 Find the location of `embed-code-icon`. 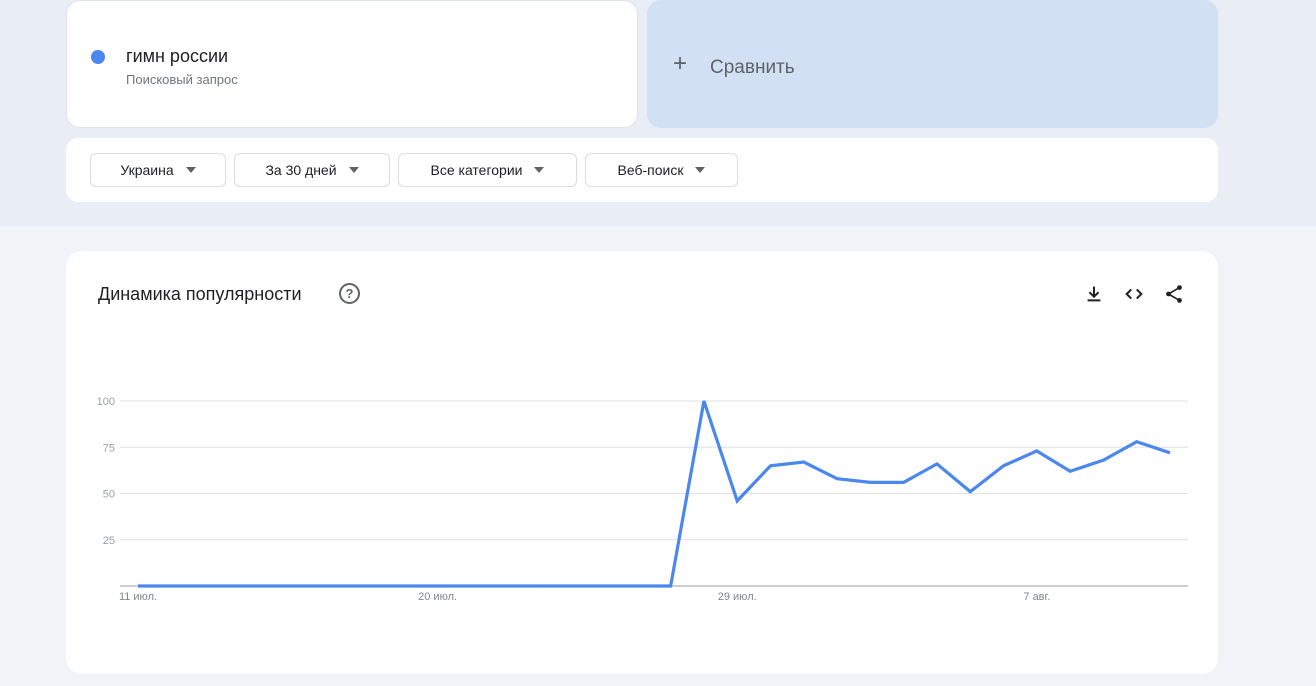

embed-code-icon is located at coordinates (1134, 294).